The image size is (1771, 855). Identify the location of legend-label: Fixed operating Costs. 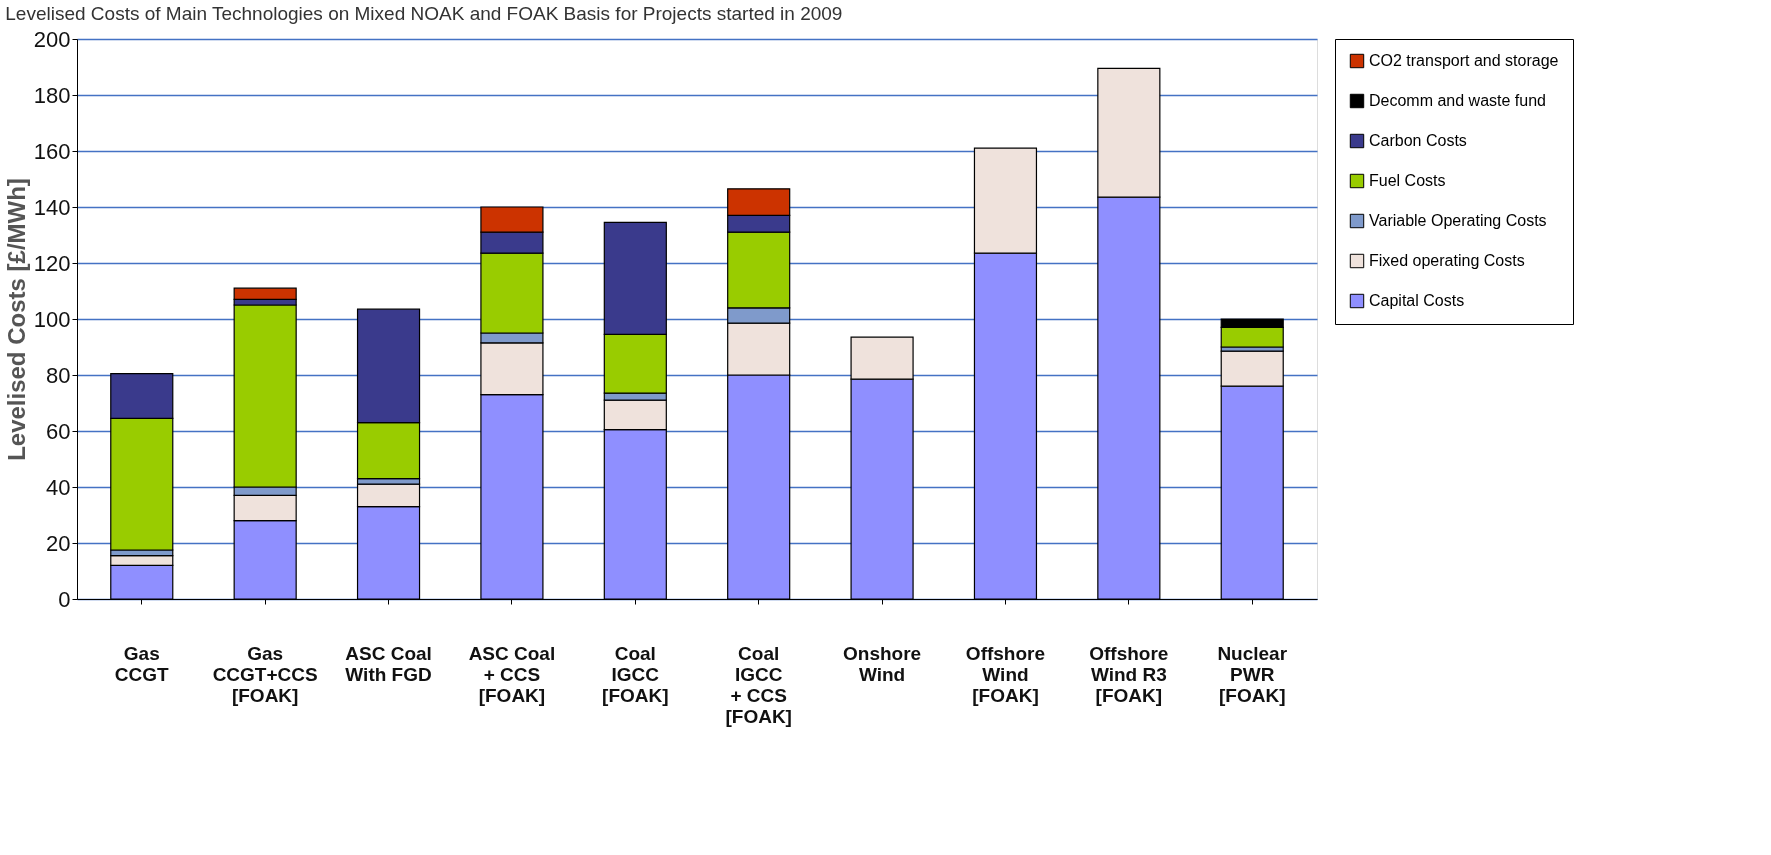
(1447, 260).